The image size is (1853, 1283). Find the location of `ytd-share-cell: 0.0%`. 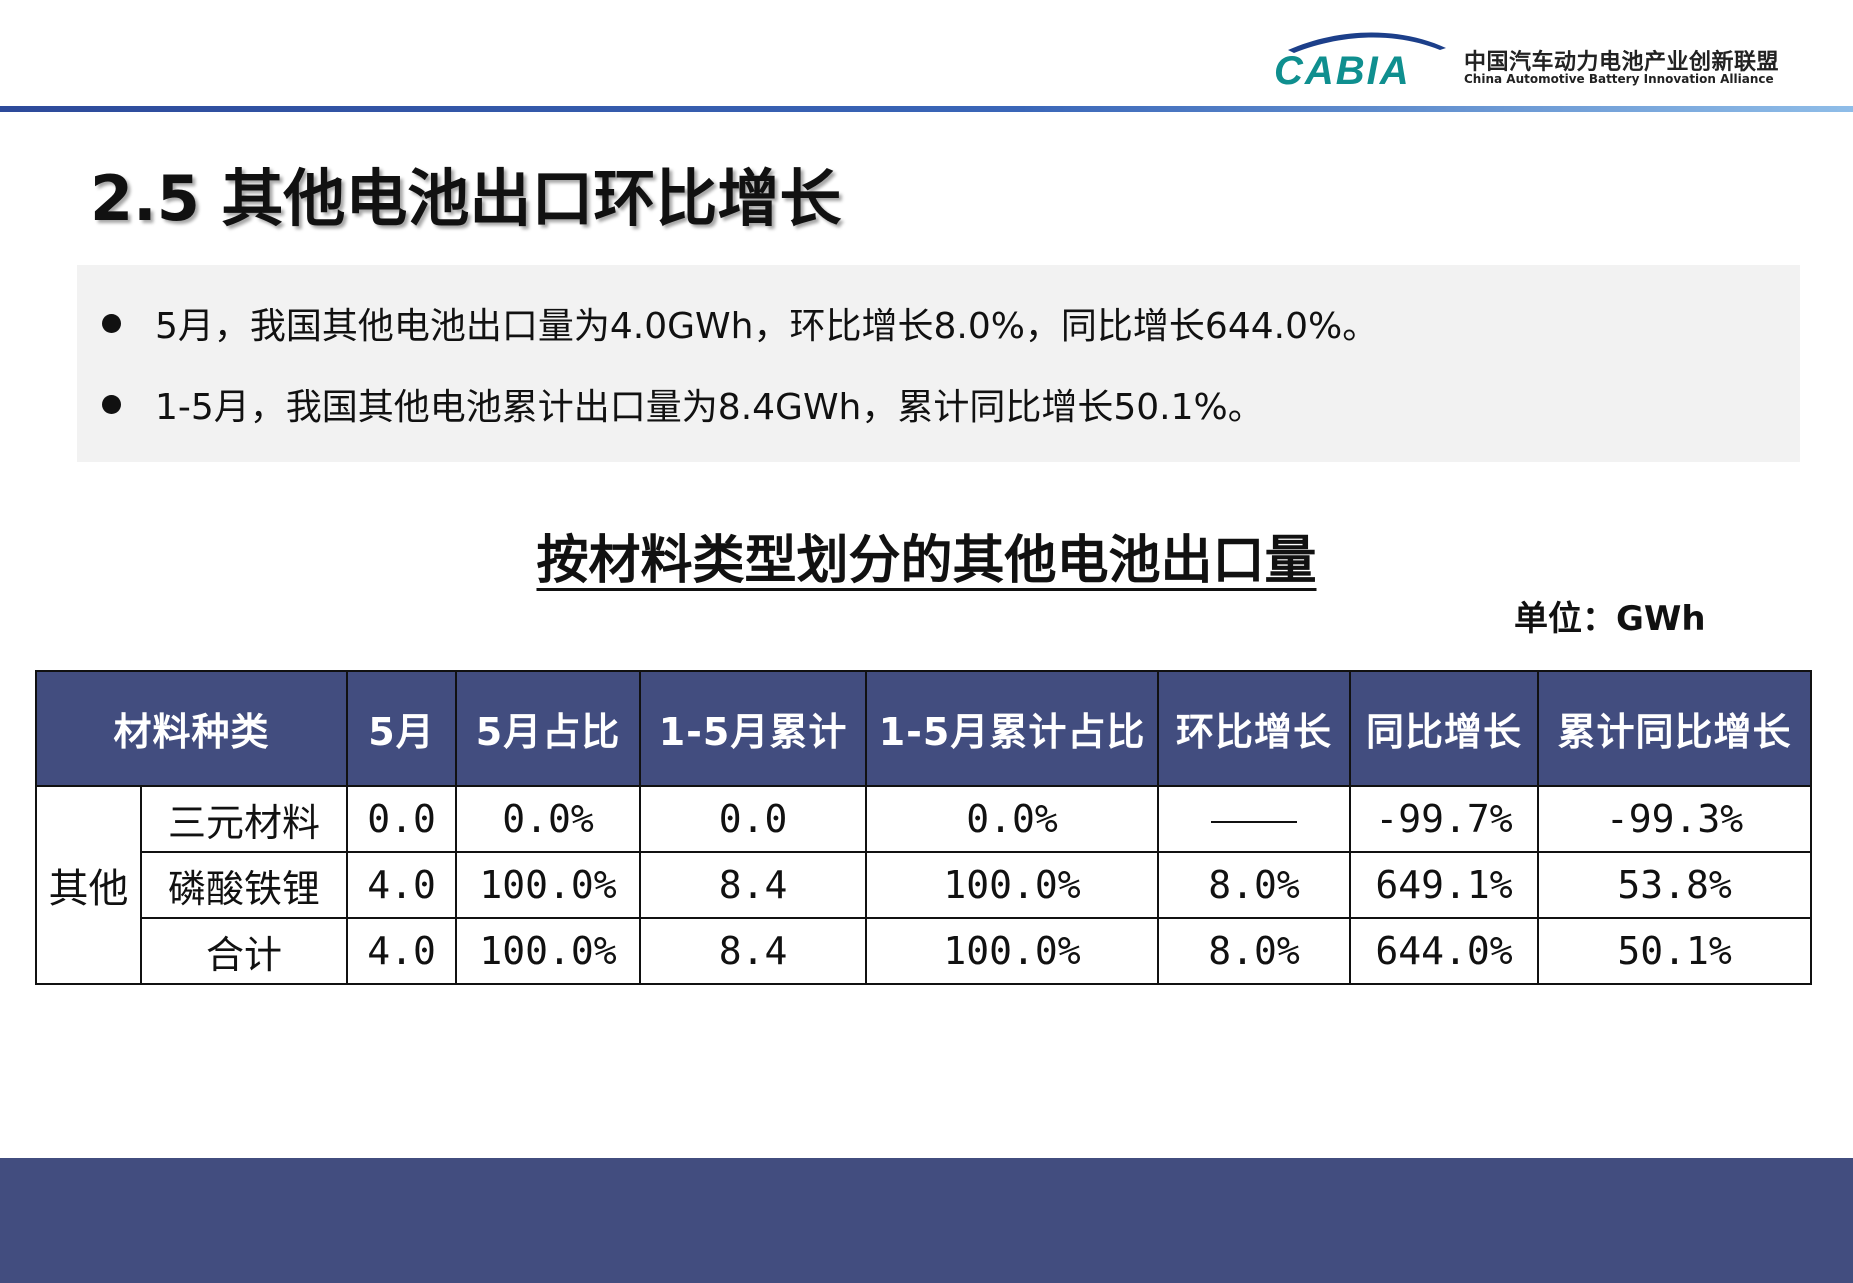

ytd-share-cell: 0.0% is located at coordinates (1012, 819).